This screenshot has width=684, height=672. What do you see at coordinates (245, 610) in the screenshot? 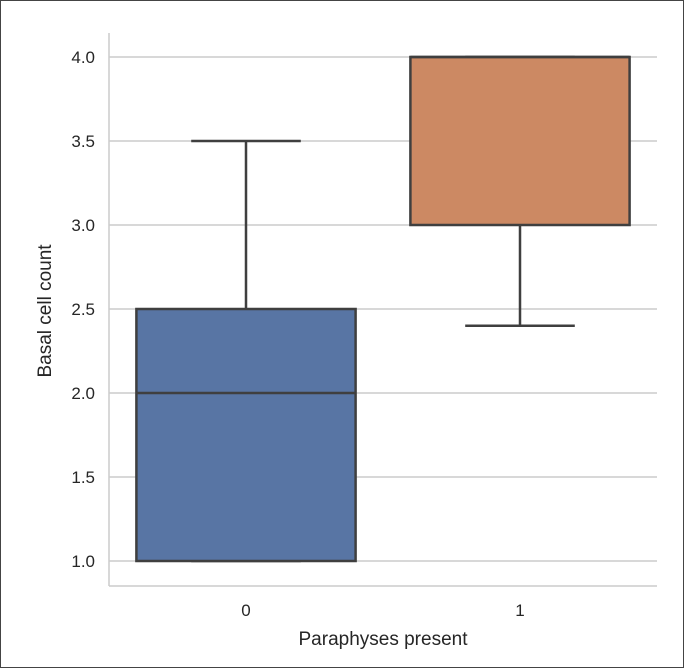
I see `x-tick-label-0: 0` at bounding box center [245, 610].